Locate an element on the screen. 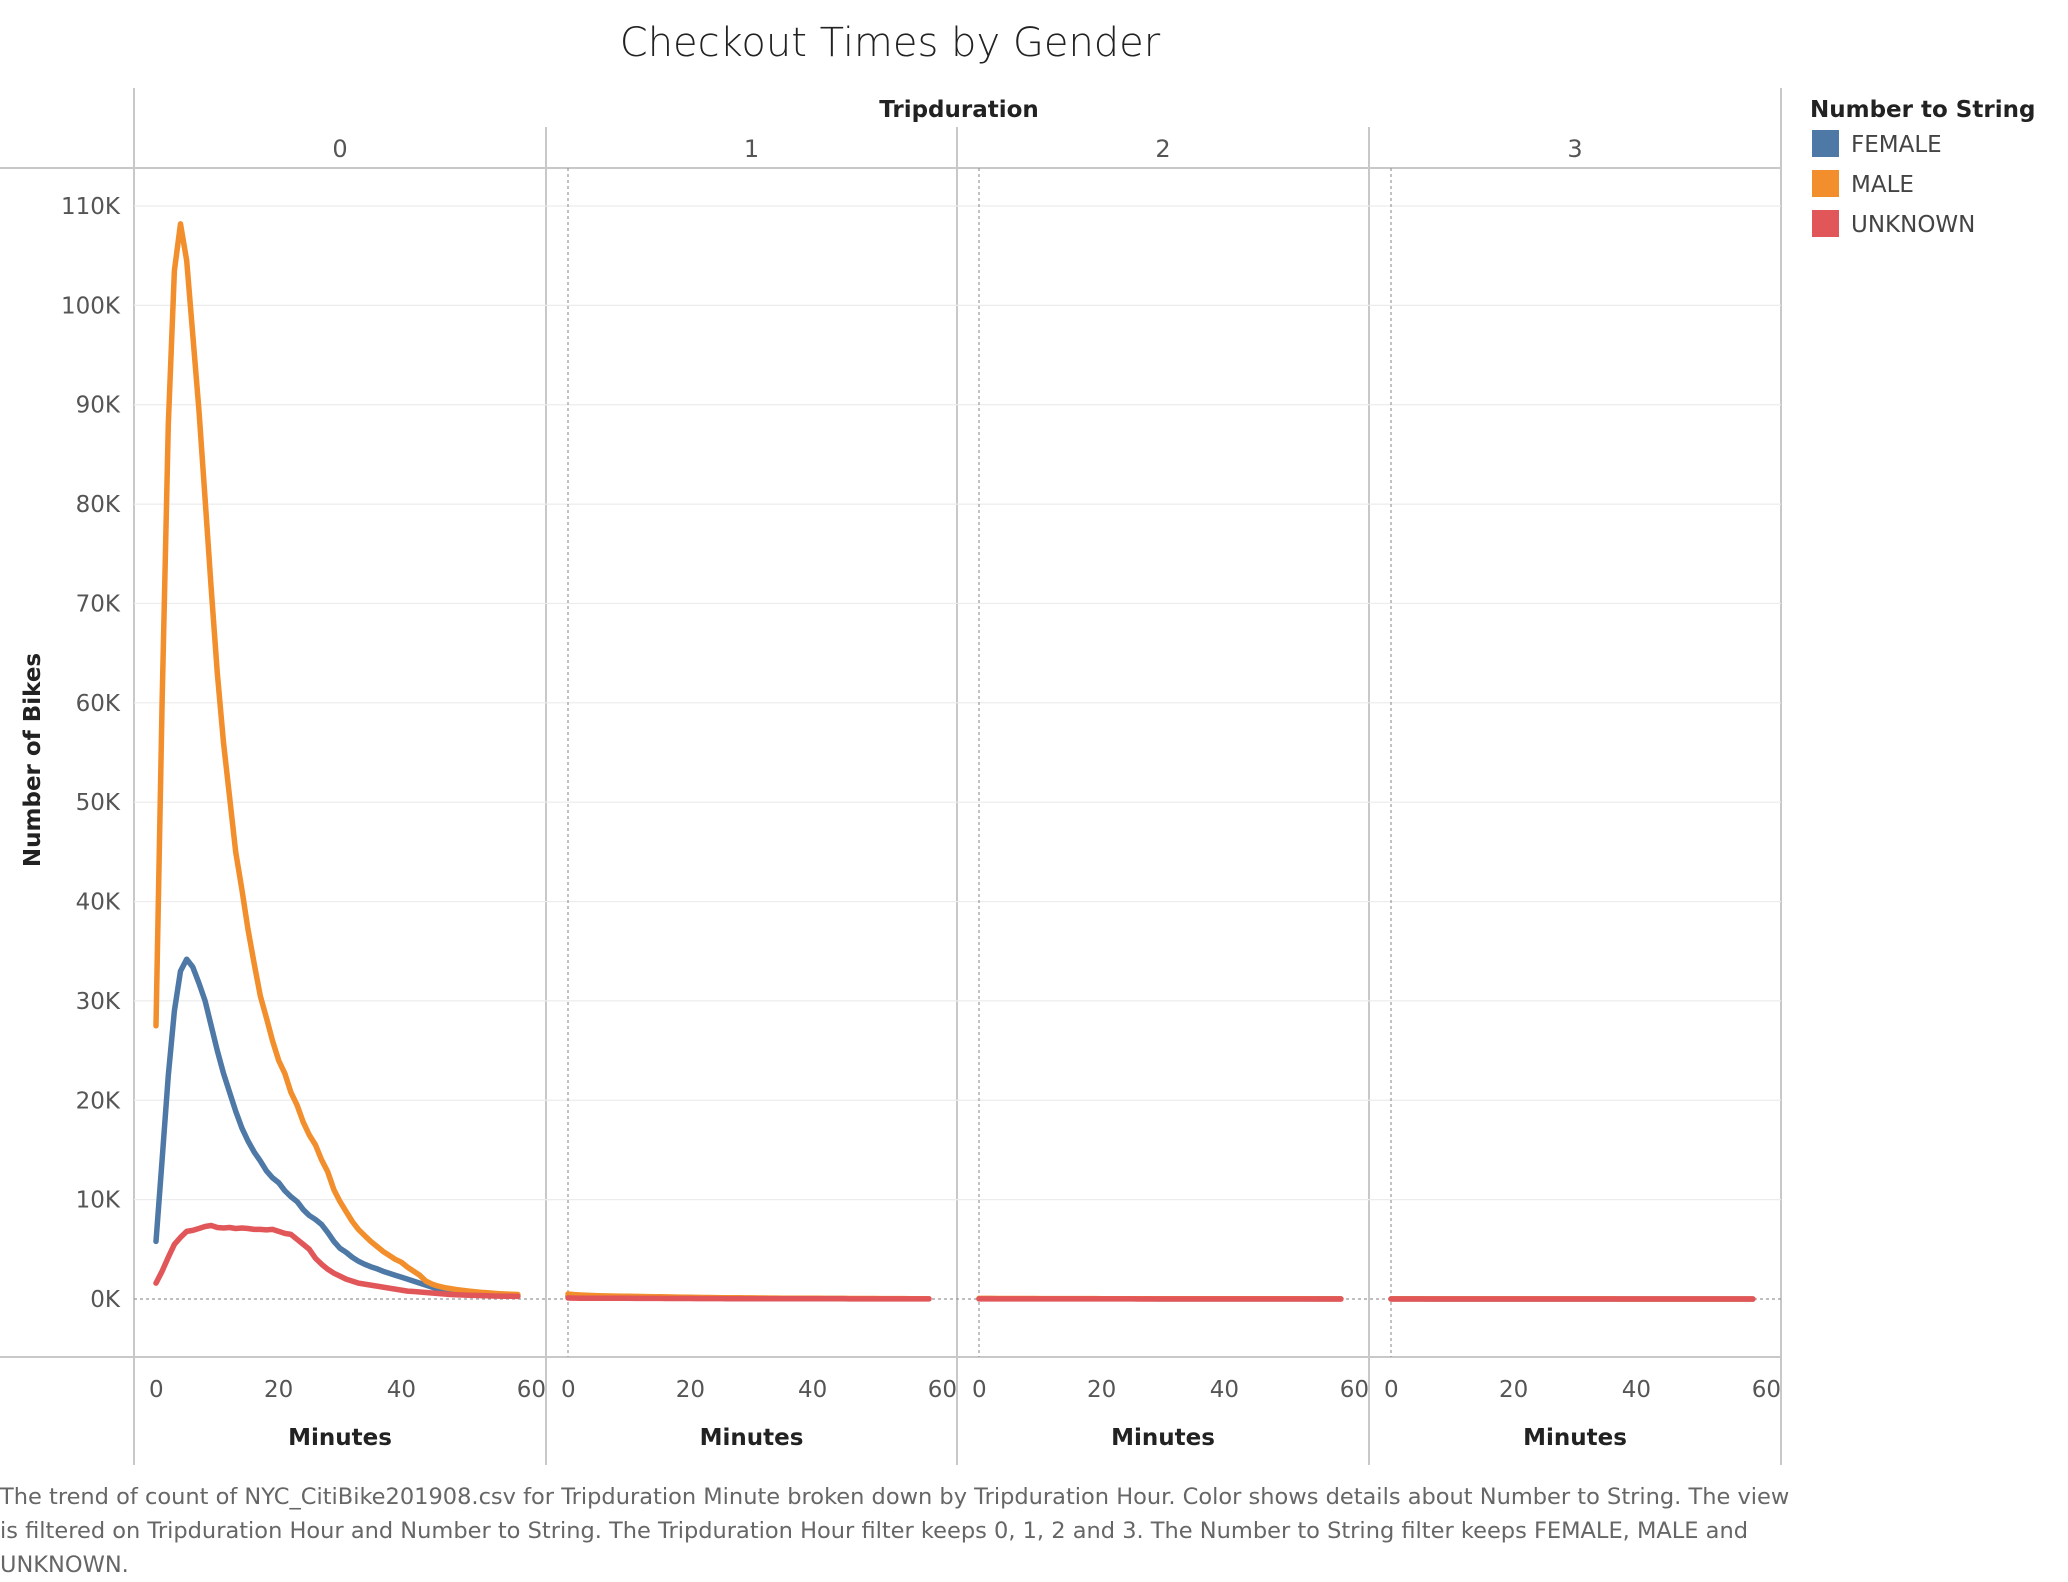 The image size is (2068, 1582). y-tick-label: 30K is located at coordinates (98, 1002).